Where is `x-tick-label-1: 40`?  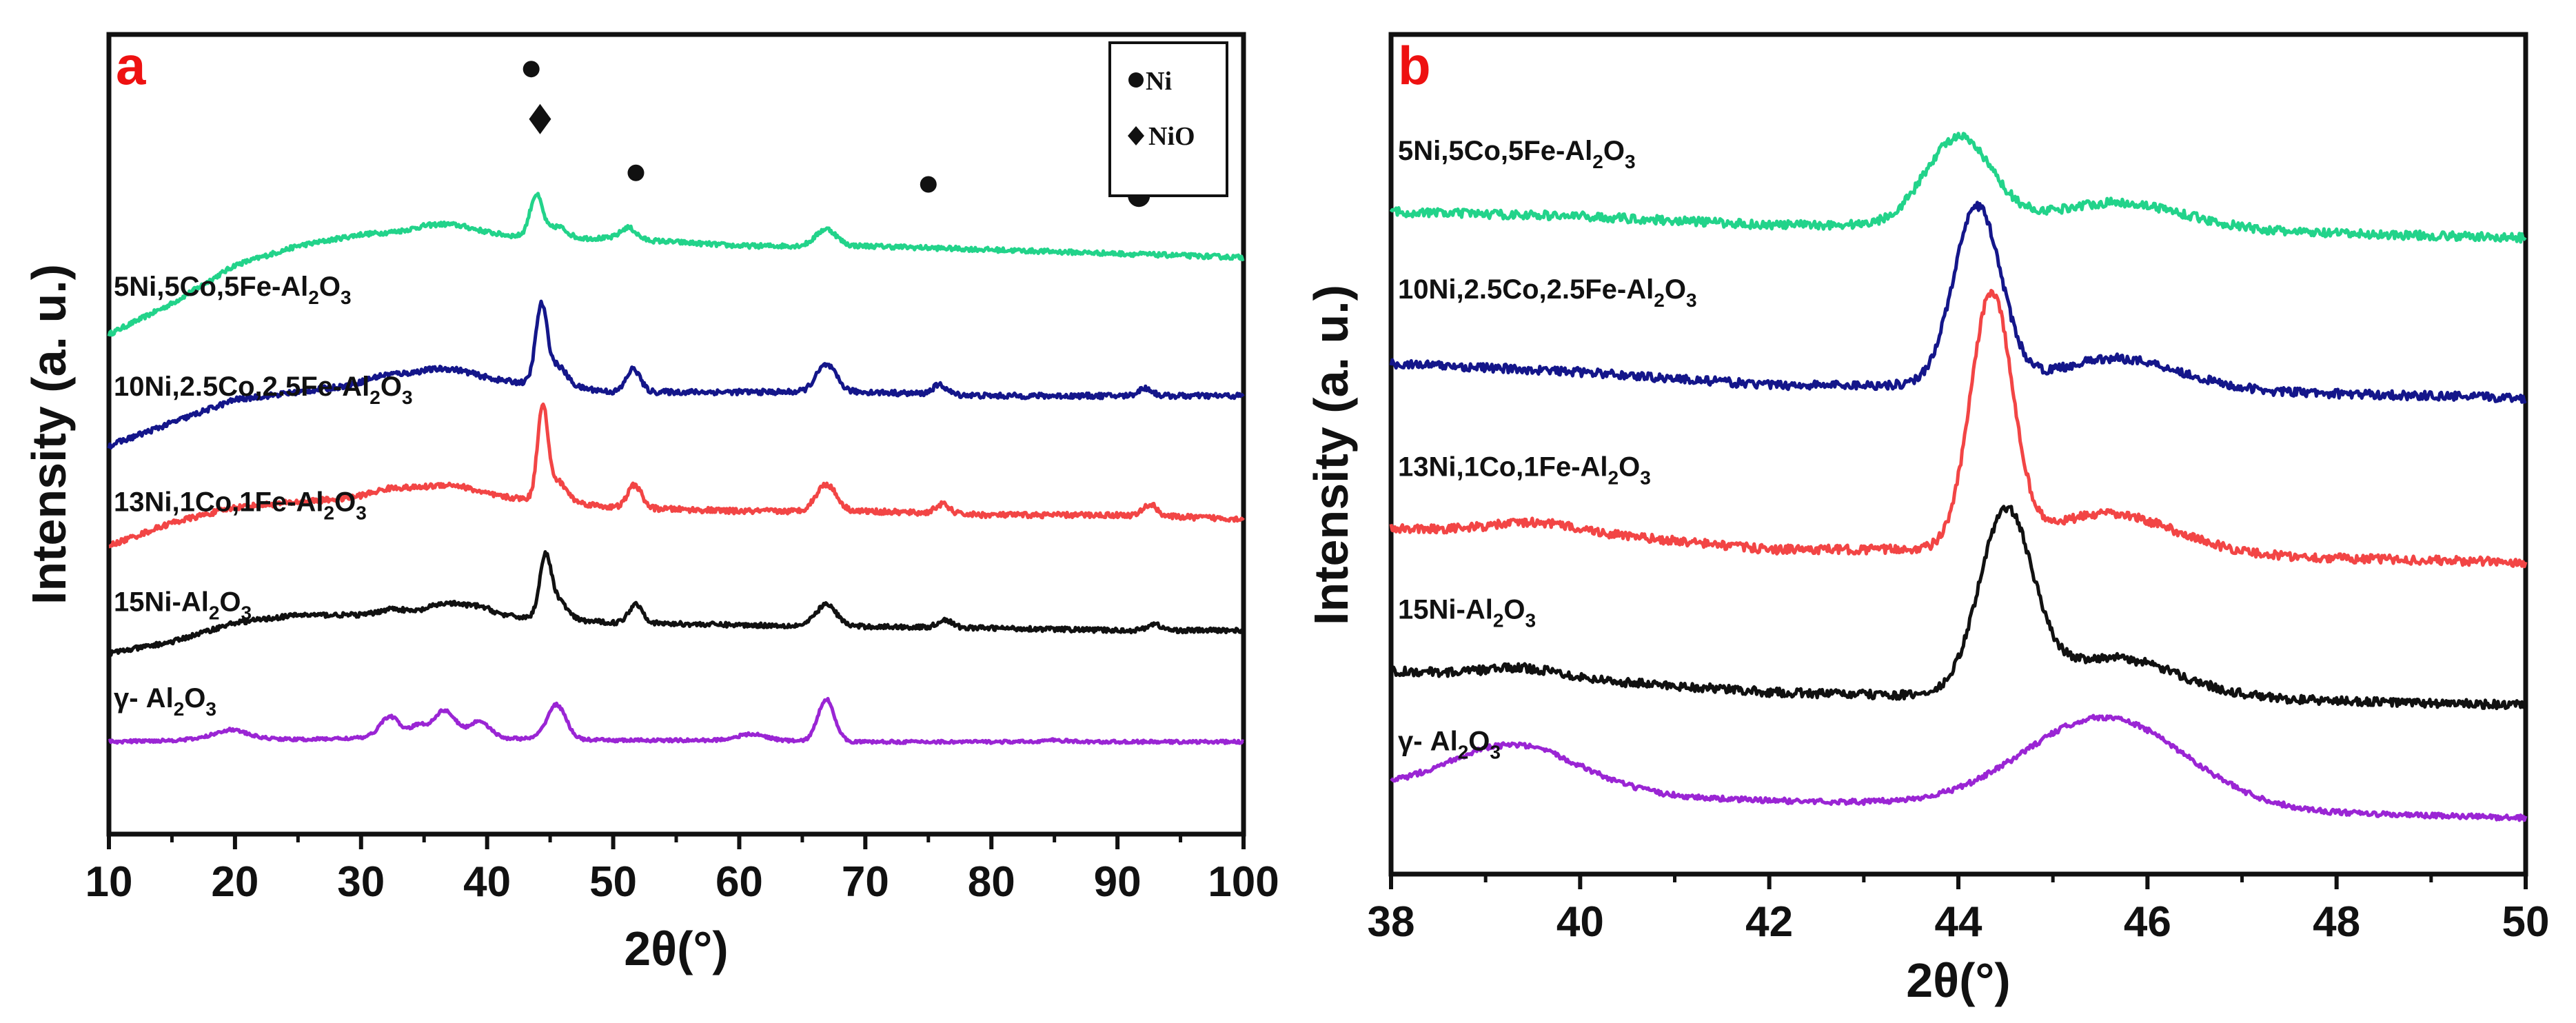 x-tick-label-1: 40 is located at coordinates (1580, 922).